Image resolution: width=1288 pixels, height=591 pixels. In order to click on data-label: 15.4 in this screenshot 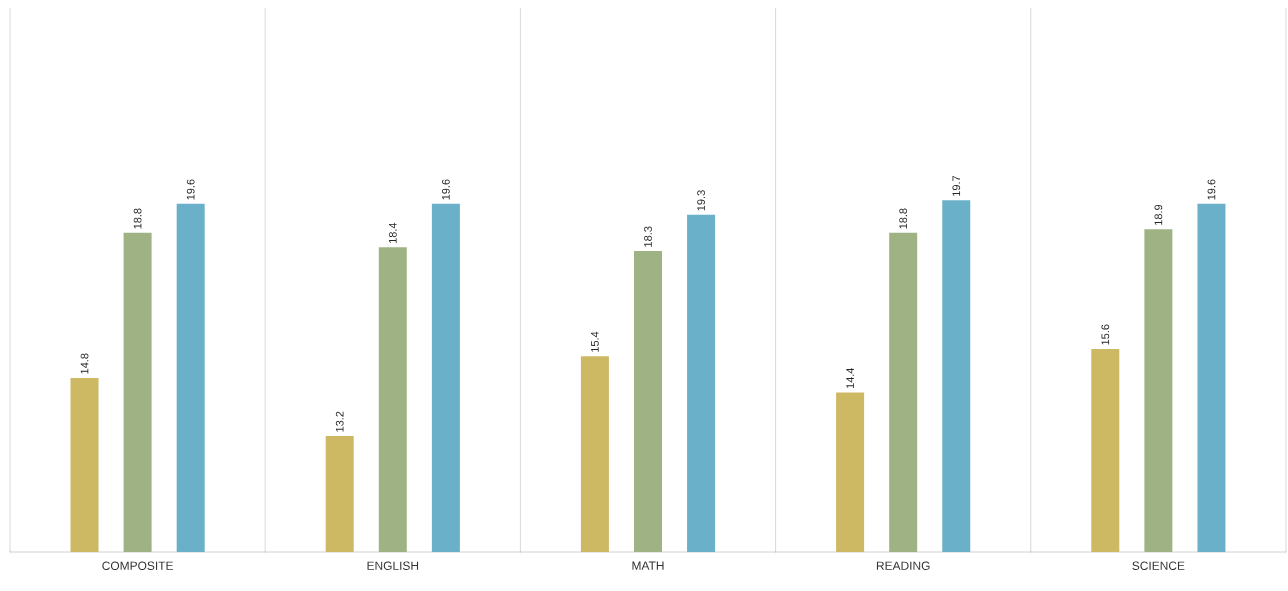, I will do `click(595, 341)`.